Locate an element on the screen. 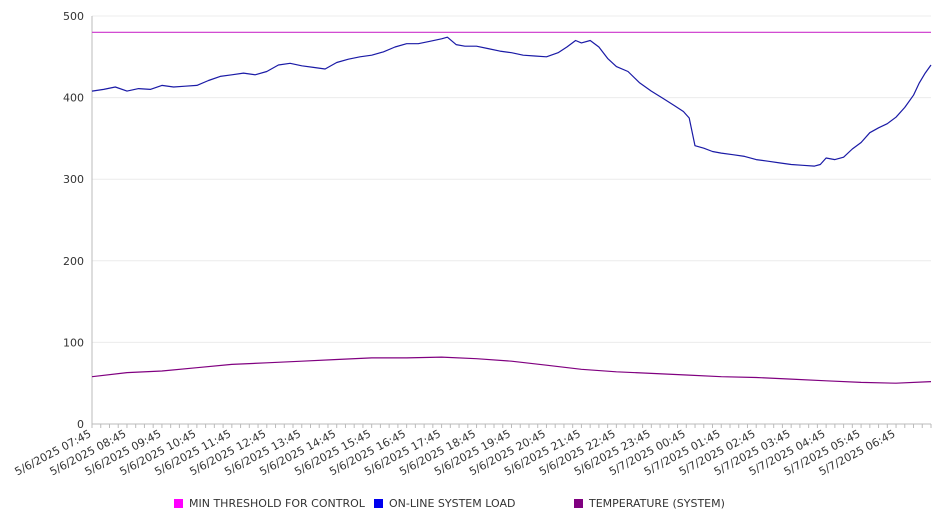 This screenshot has height=526, width=946. y-tick-label: 100 is located at coordinates (73, 342).